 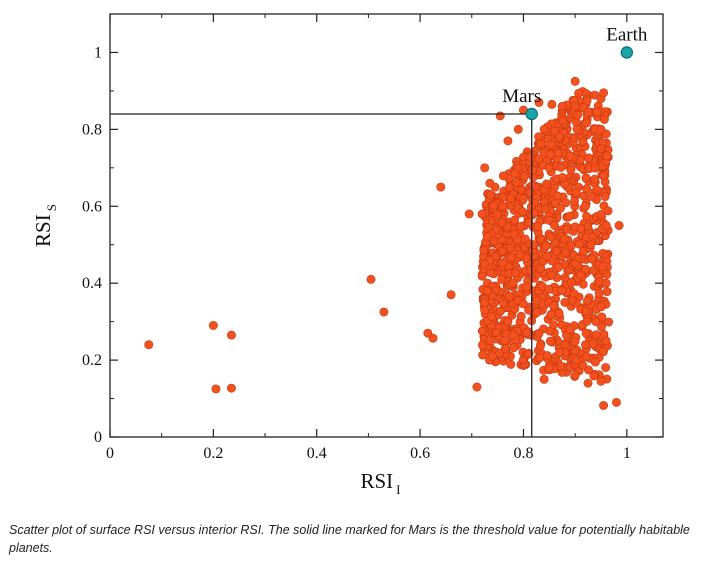 What do you see at coordinates (380, 483) in the screenshot?
I see `x-axis-label: RSI I` at bounding box center [380, 483].